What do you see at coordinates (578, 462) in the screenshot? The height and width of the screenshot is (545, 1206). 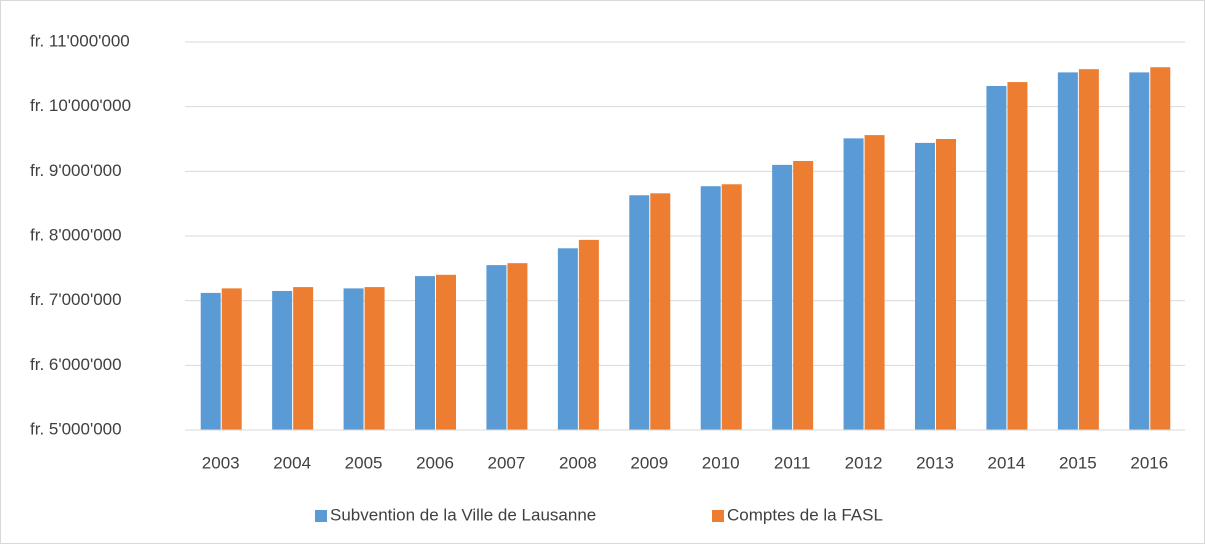 I see `x-tick-label: 2008` at bounding box center [578, 462].